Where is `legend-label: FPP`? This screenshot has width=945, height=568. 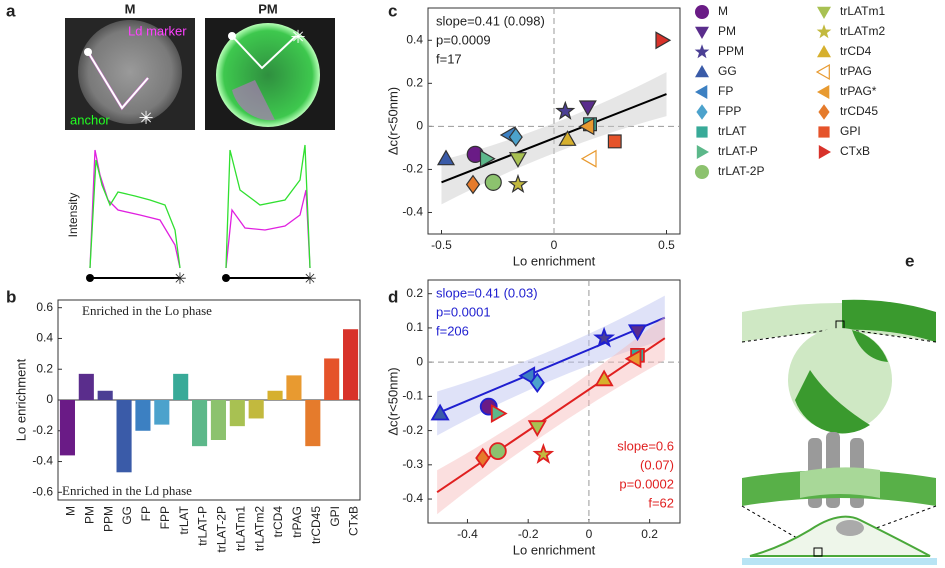 legend-label: FPP is located at coordinates (729, 111).